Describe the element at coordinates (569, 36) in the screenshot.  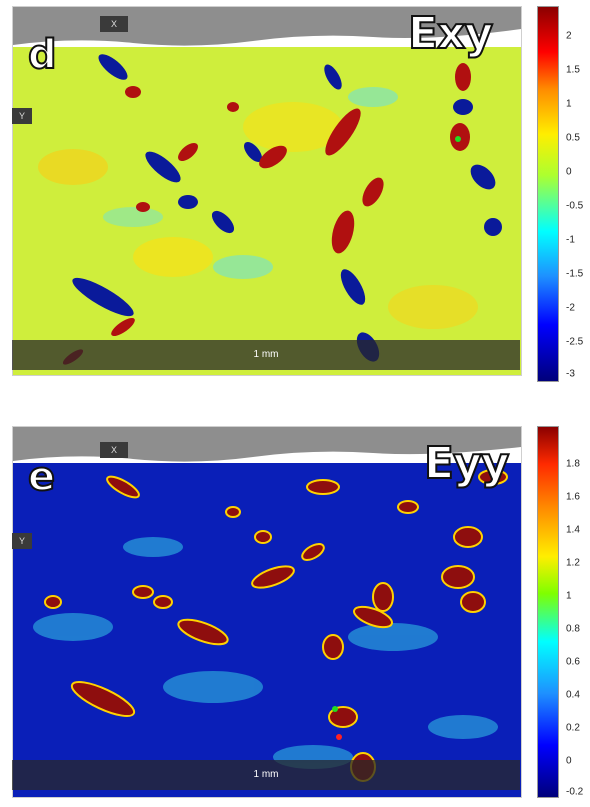
I see `colorbar-tick: 2` at that location.